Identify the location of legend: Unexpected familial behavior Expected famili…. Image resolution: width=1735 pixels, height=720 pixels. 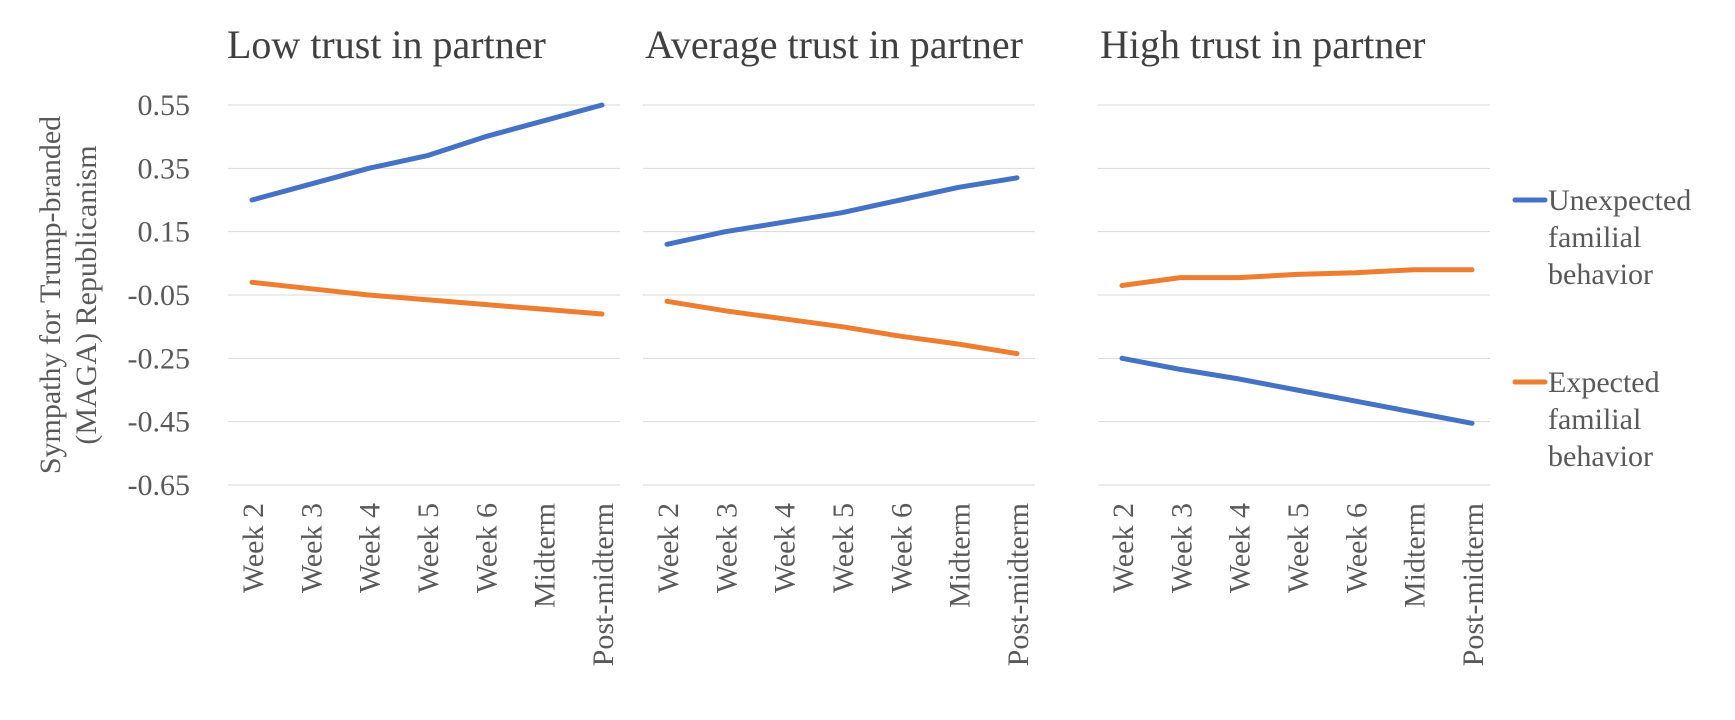
(1601, 328).